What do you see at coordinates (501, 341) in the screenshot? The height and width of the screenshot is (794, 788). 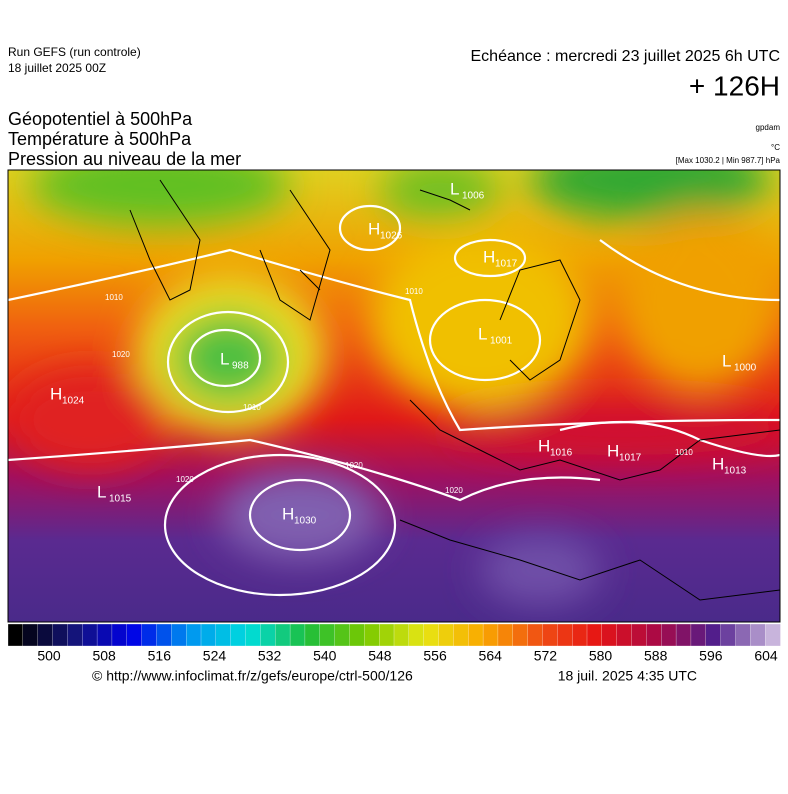 I see `center-value: 1001` at bounding box center [501, 341].